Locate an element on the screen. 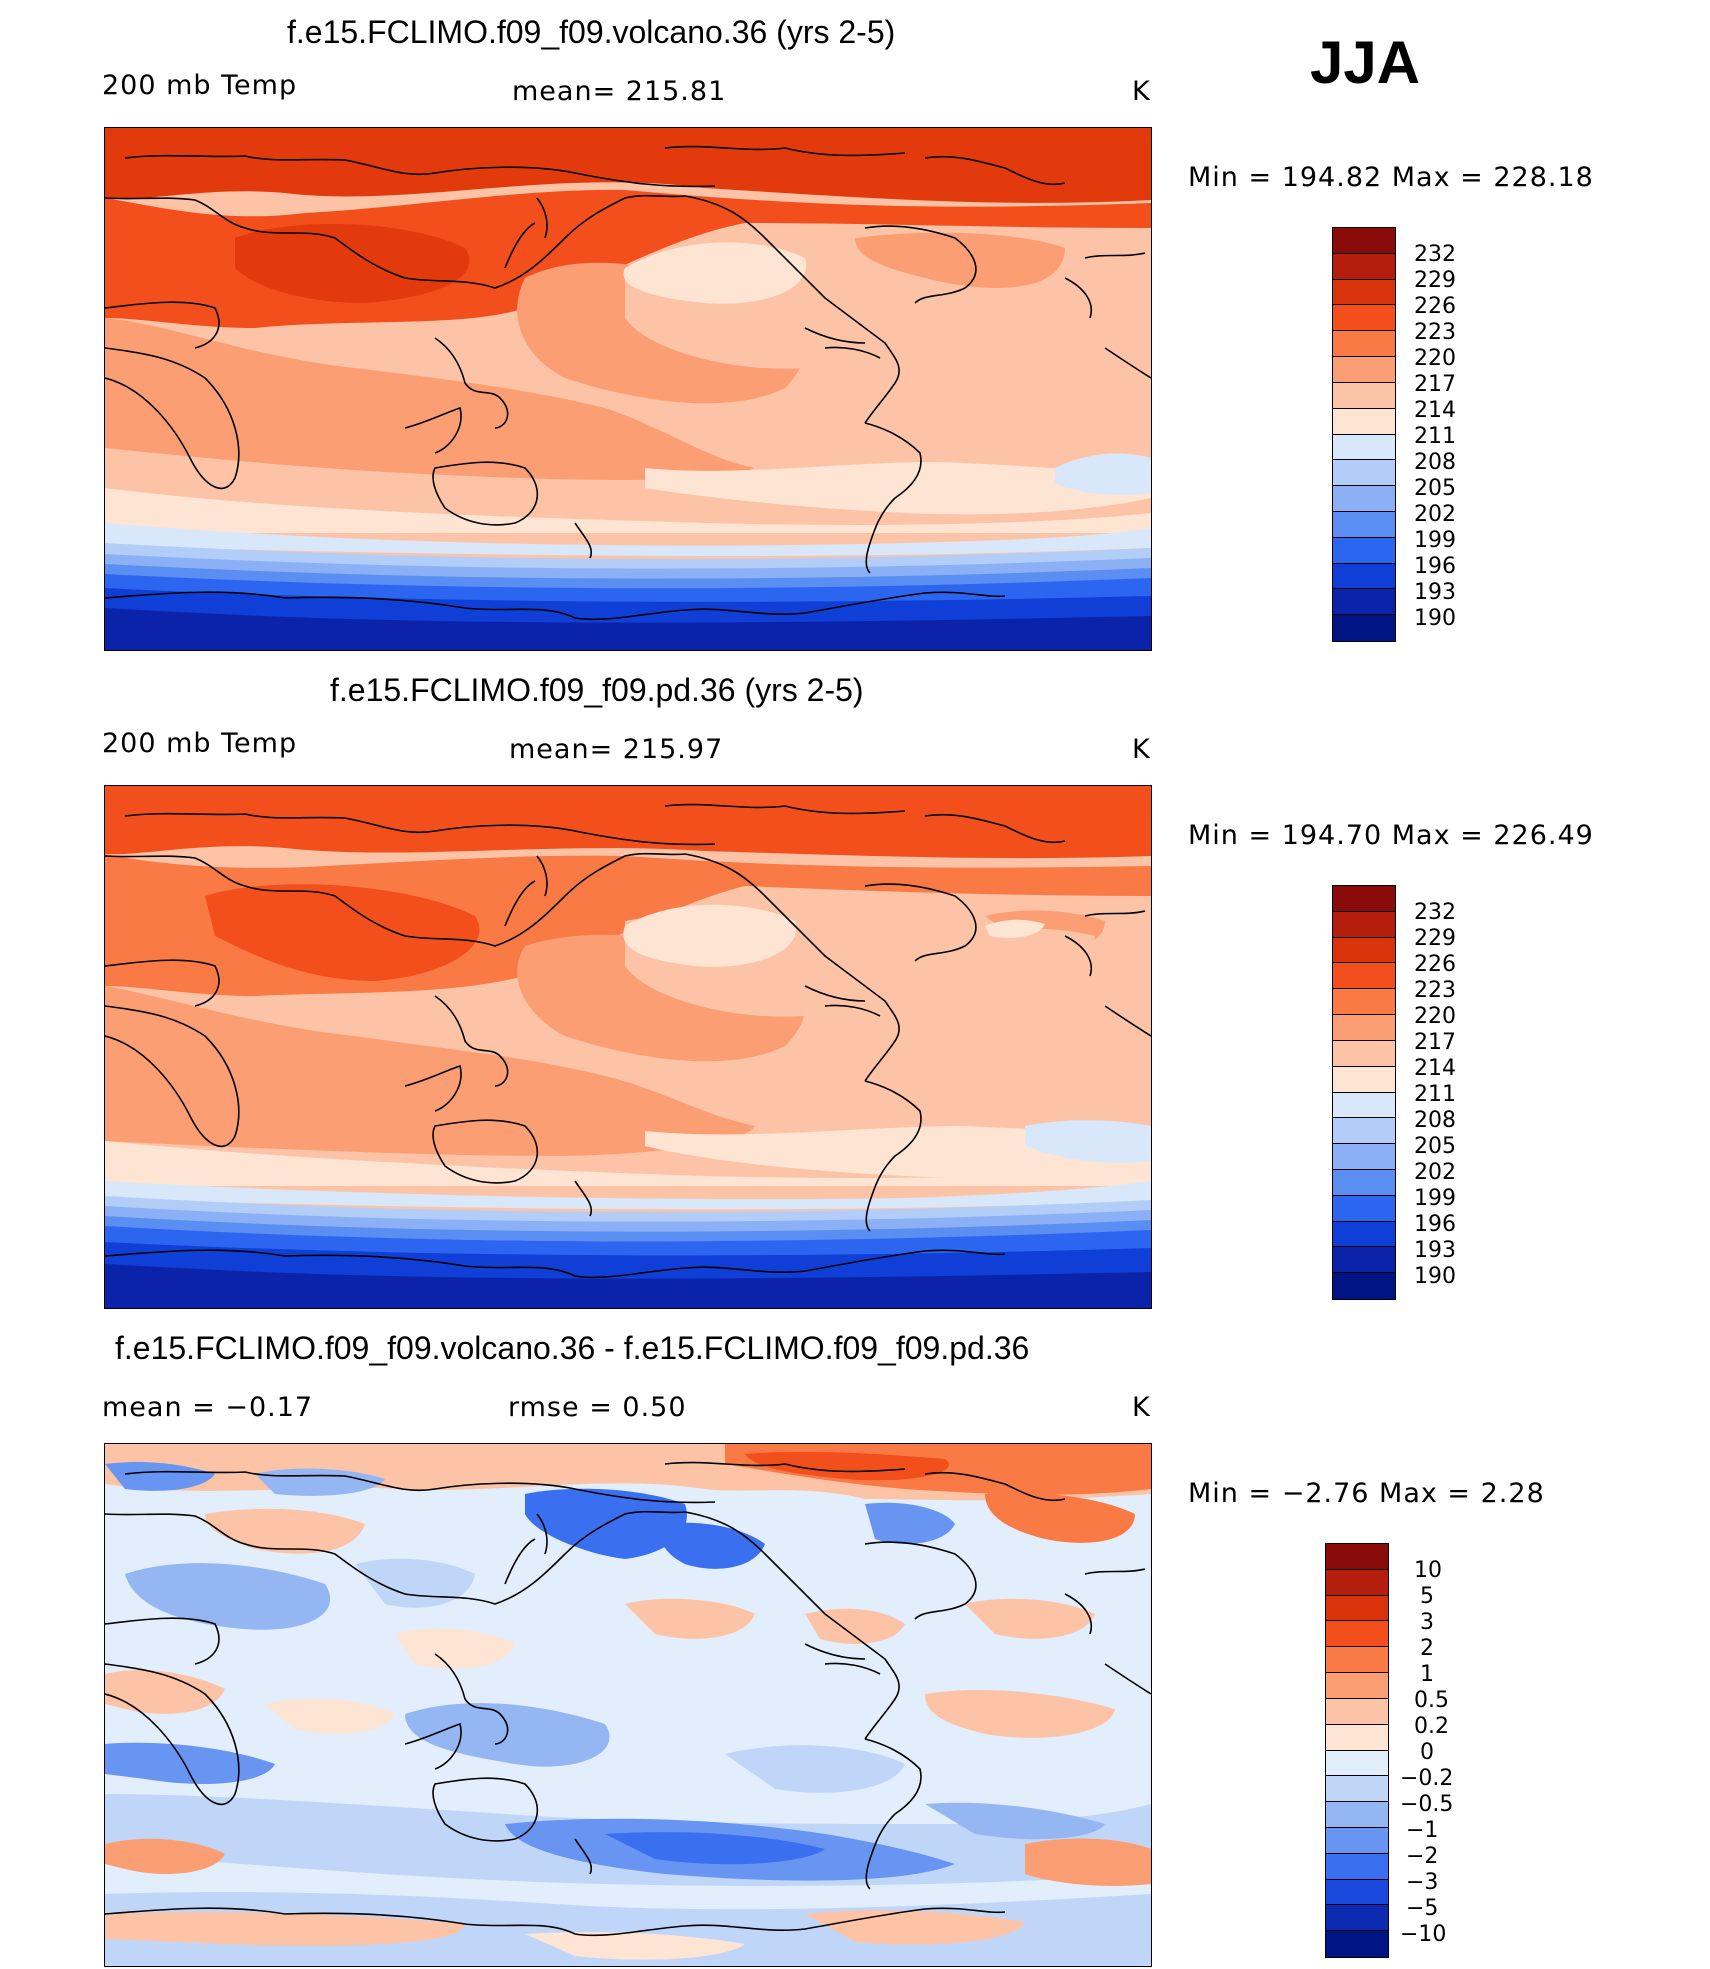 The image size is (1710, 1969). colorbar-tick: −2 is located at coordinates (1422, 1856).